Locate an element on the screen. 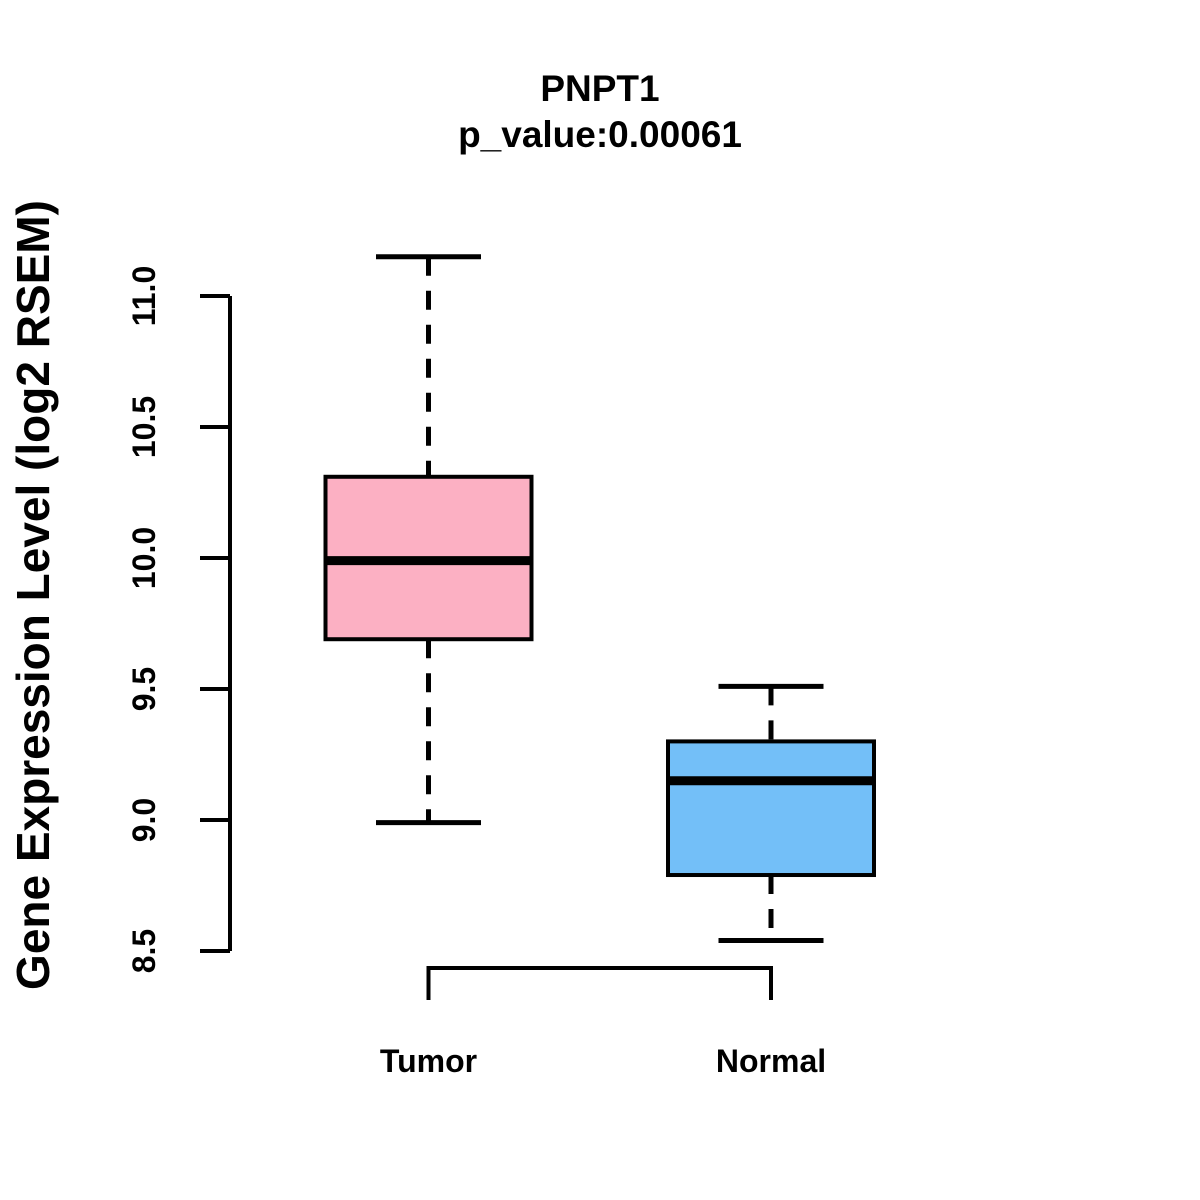 This screenshot has height=1200, width=1200. y-axis-tick-label: 9.5 is located at coordinates (144, 689).